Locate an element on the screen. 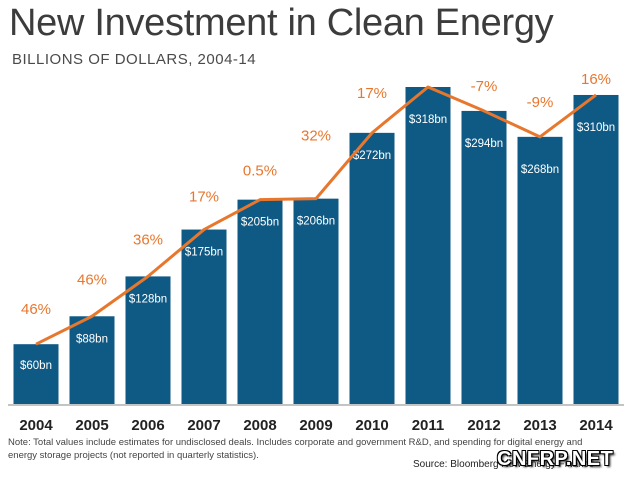  bar-value-label-2010: $272bn is located at coordinates (372, 156).